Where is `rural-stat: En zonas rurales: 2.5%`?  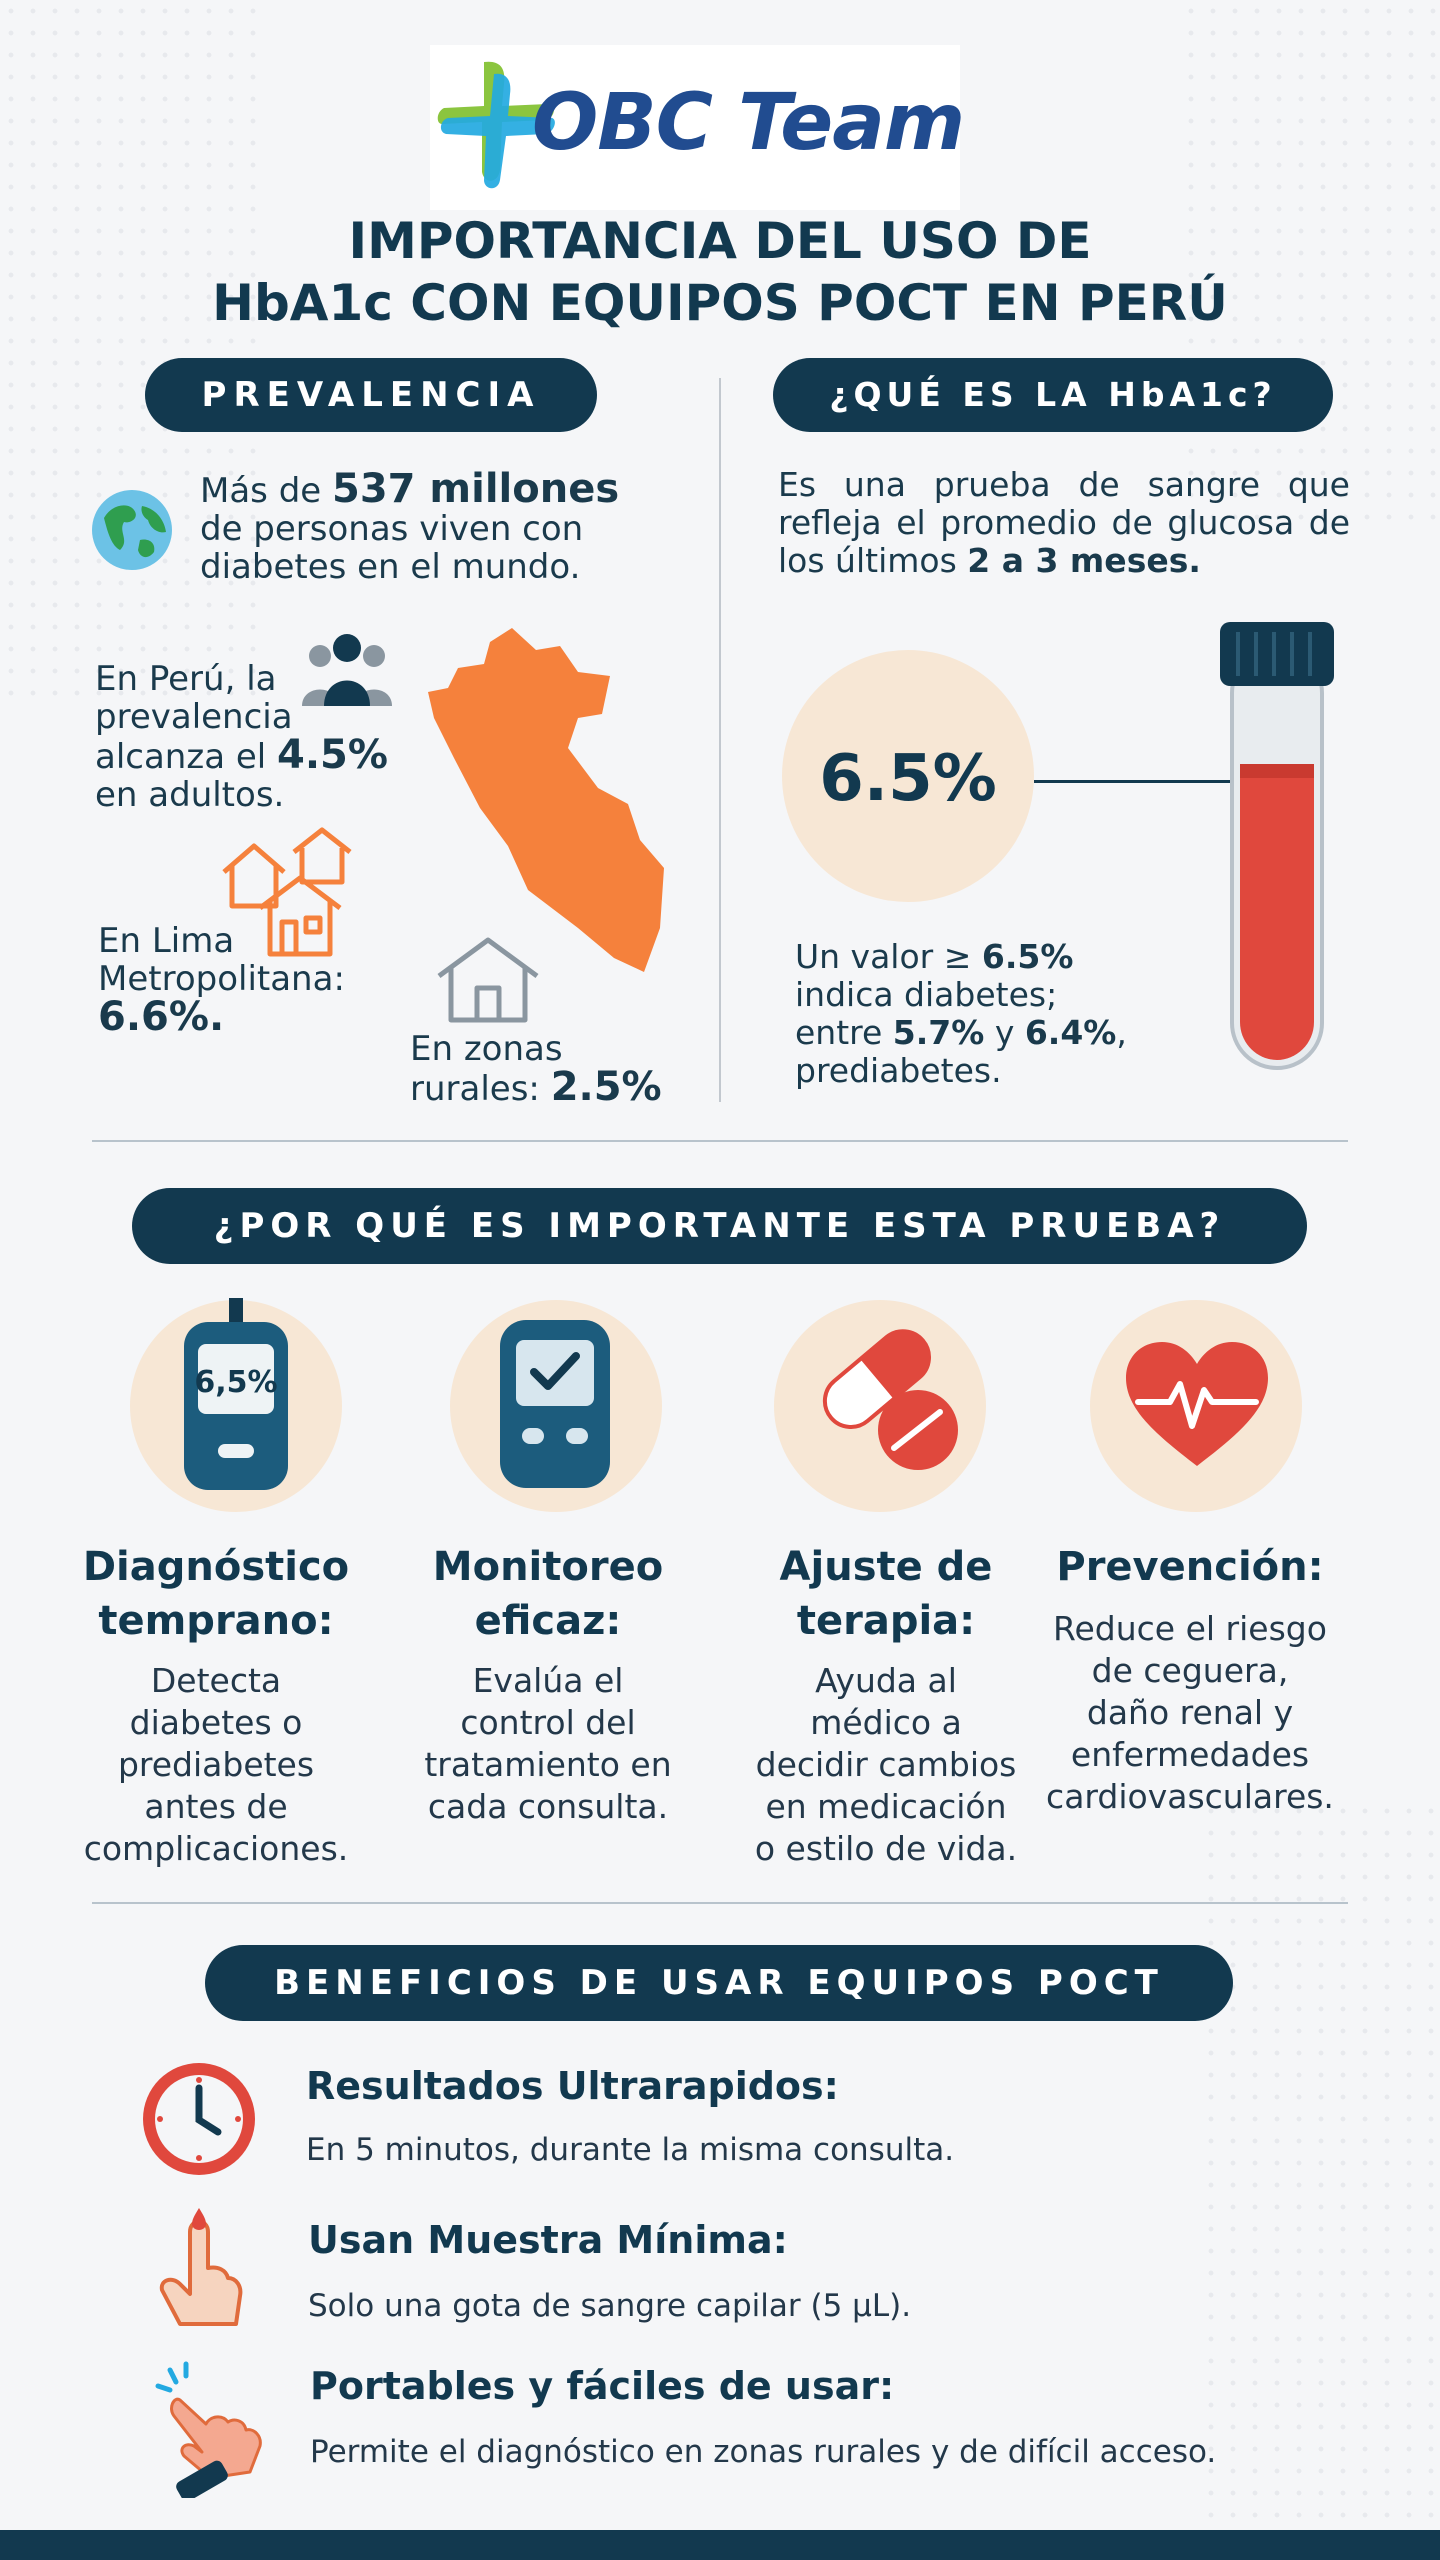 rural-stat: En zonas rurales: 2.5% is located at coordinates (536, 1069).